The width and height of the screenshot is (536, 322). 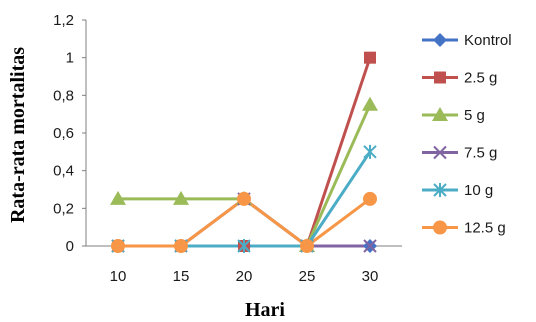 I want to click on legend-item-5-g: 5 g, so click(x=453, y=115).